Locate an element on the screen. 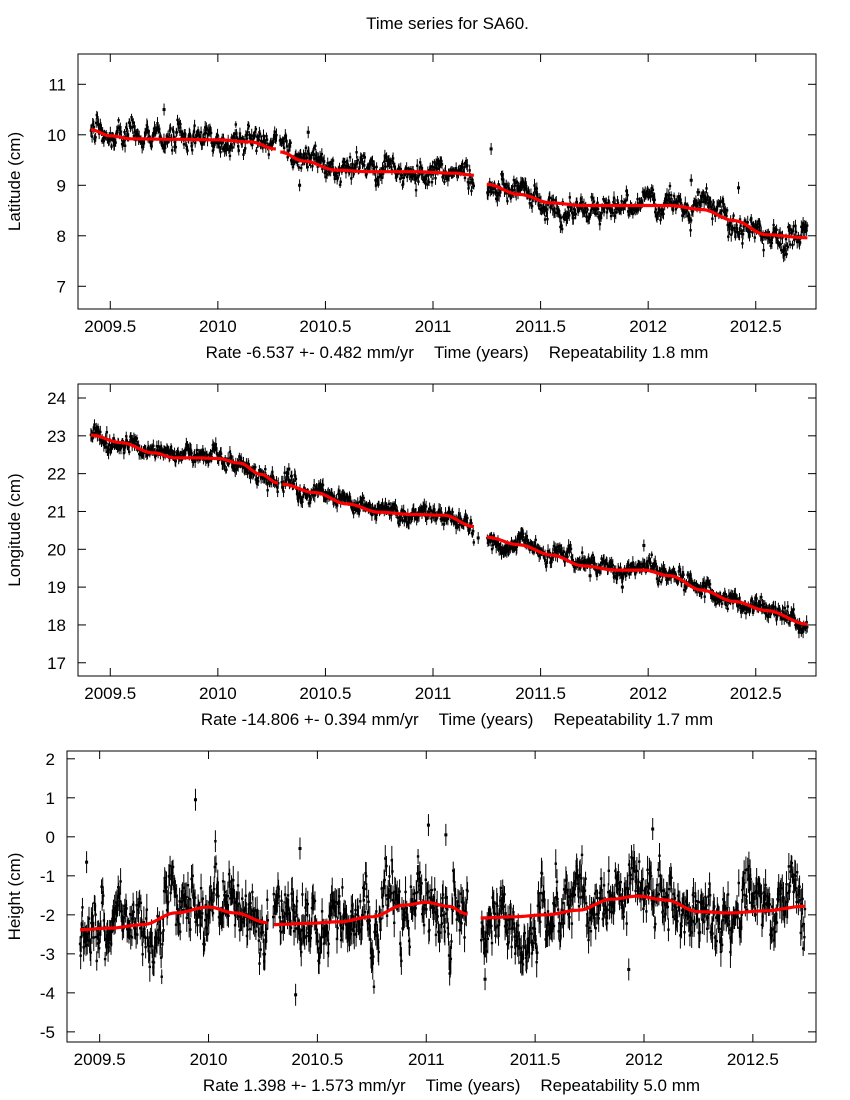  x-tick-label: 2009.5 is located at coordinates (110, 326).